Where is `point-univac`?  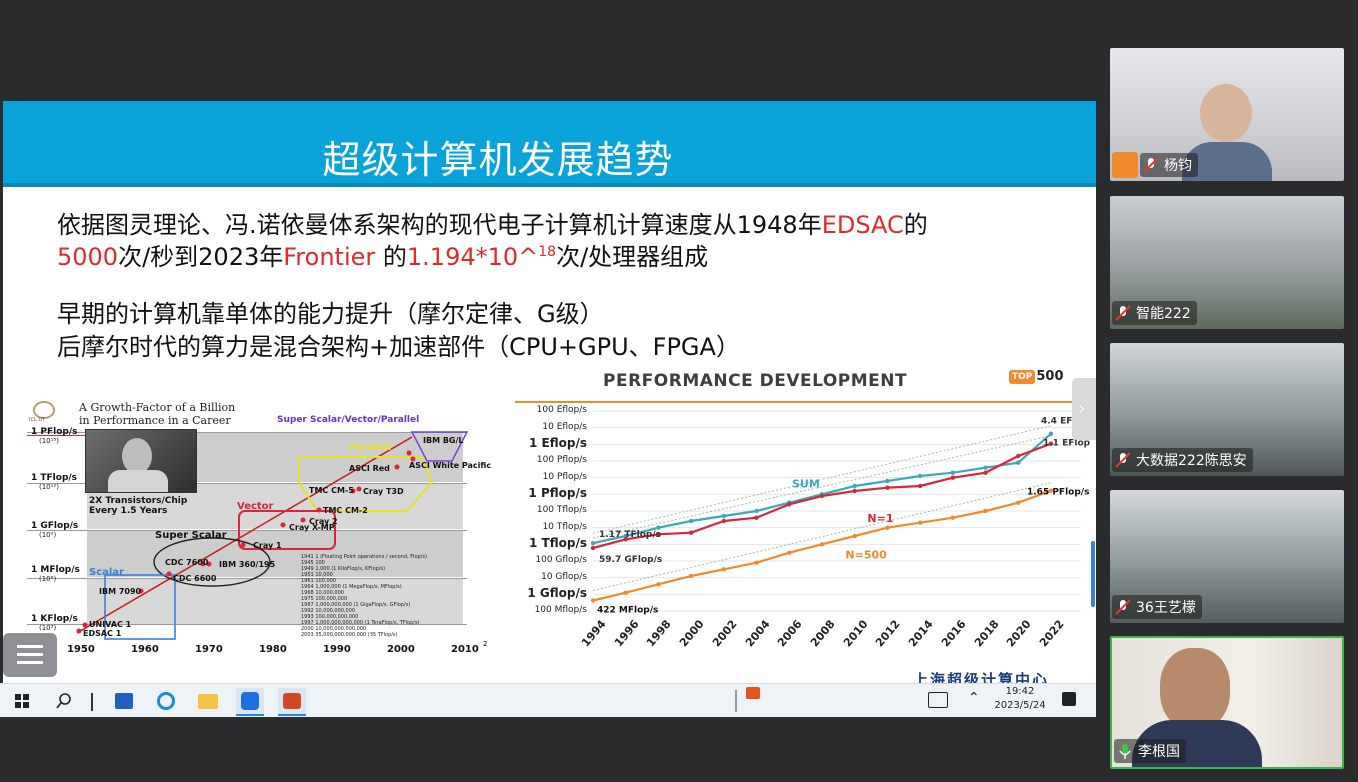
point-univac is located at coordinates (85, 625).